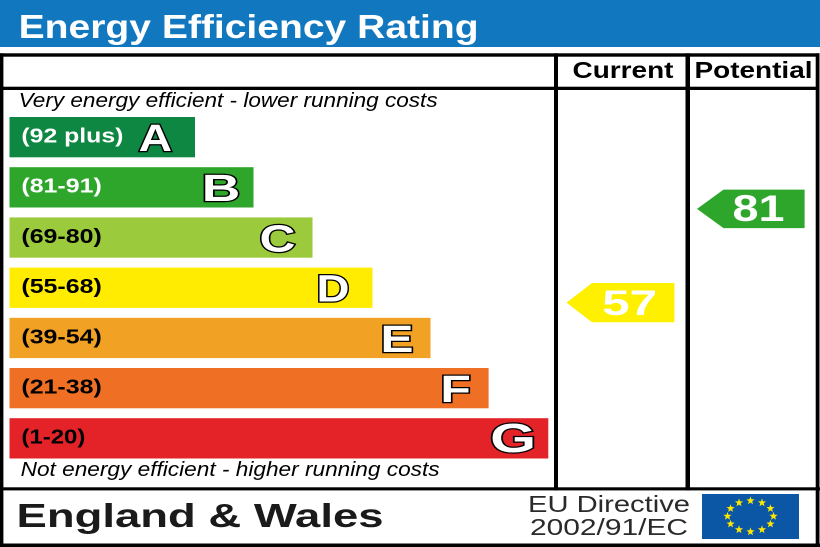 The width and height of the screenshot is (820, 547). What do you see at coordinates (397, 340) in the screenshot?
I see `svg-text: E` at bounding box center [397, 340].